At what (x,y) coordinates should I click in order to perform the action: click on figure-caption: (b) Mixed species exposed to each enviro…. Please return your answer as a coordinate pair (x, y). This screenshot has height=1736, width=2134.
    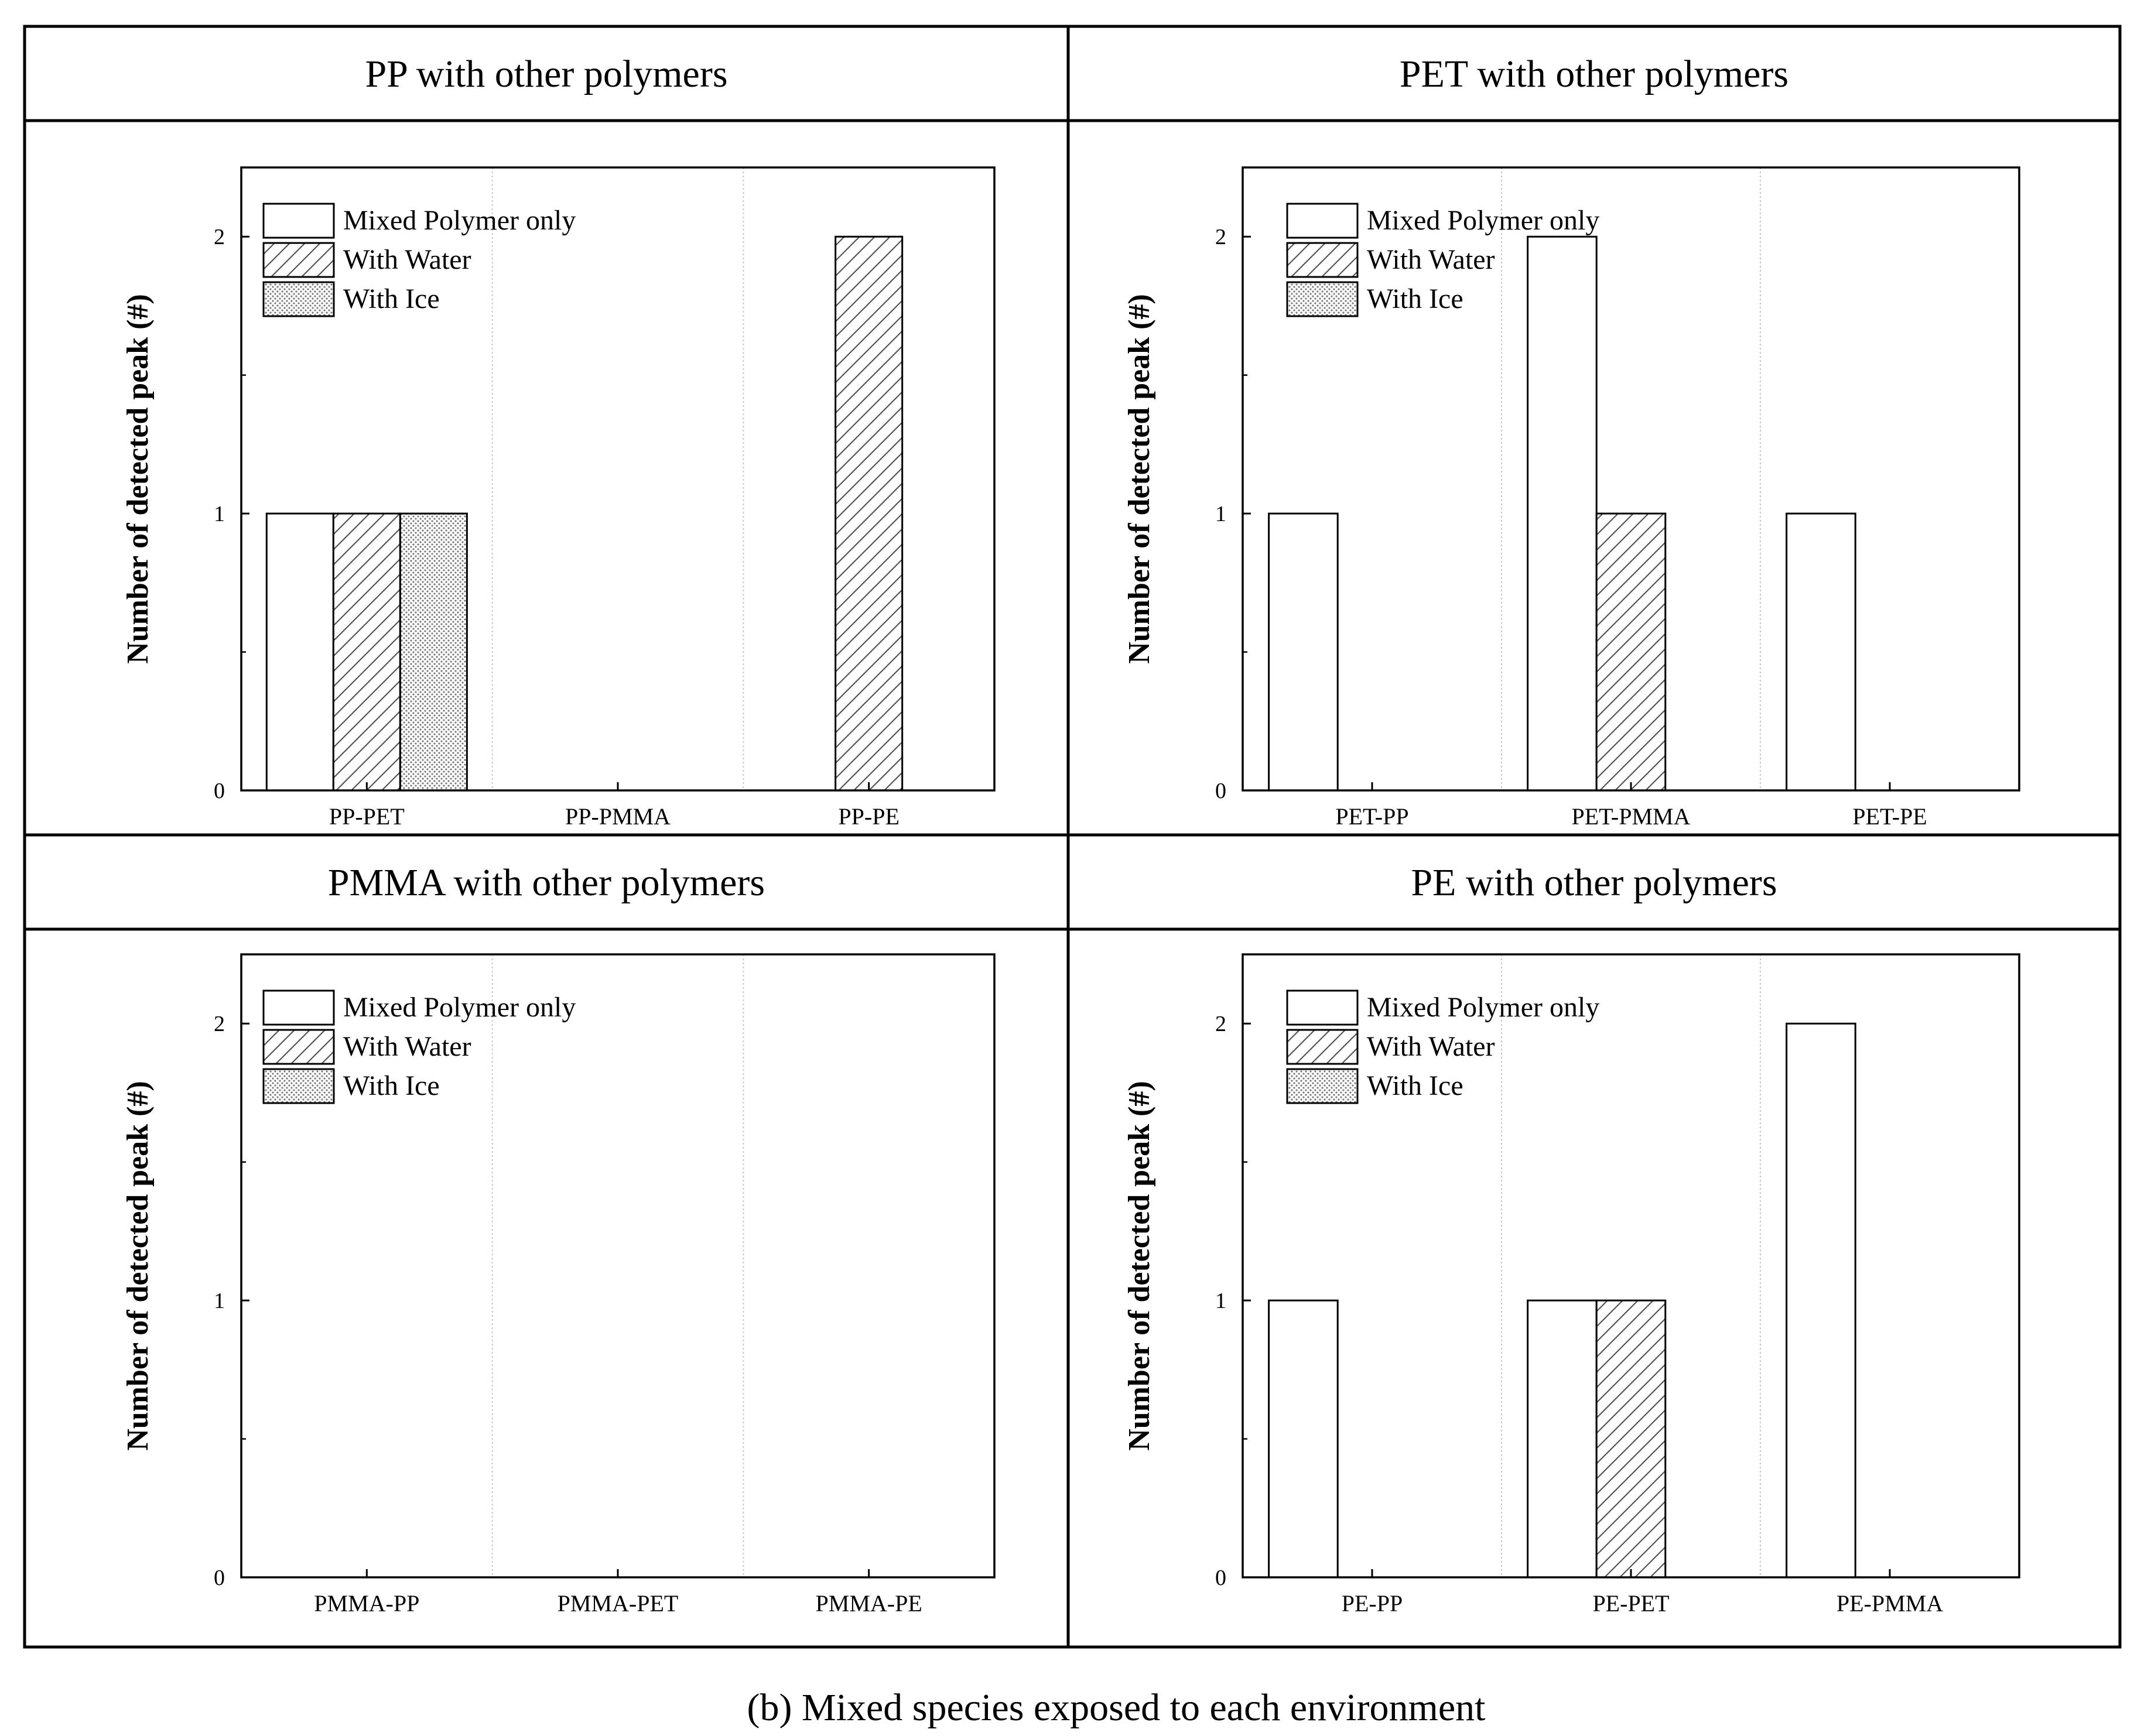
    Looking at the image, I should click on (1116, 1708).